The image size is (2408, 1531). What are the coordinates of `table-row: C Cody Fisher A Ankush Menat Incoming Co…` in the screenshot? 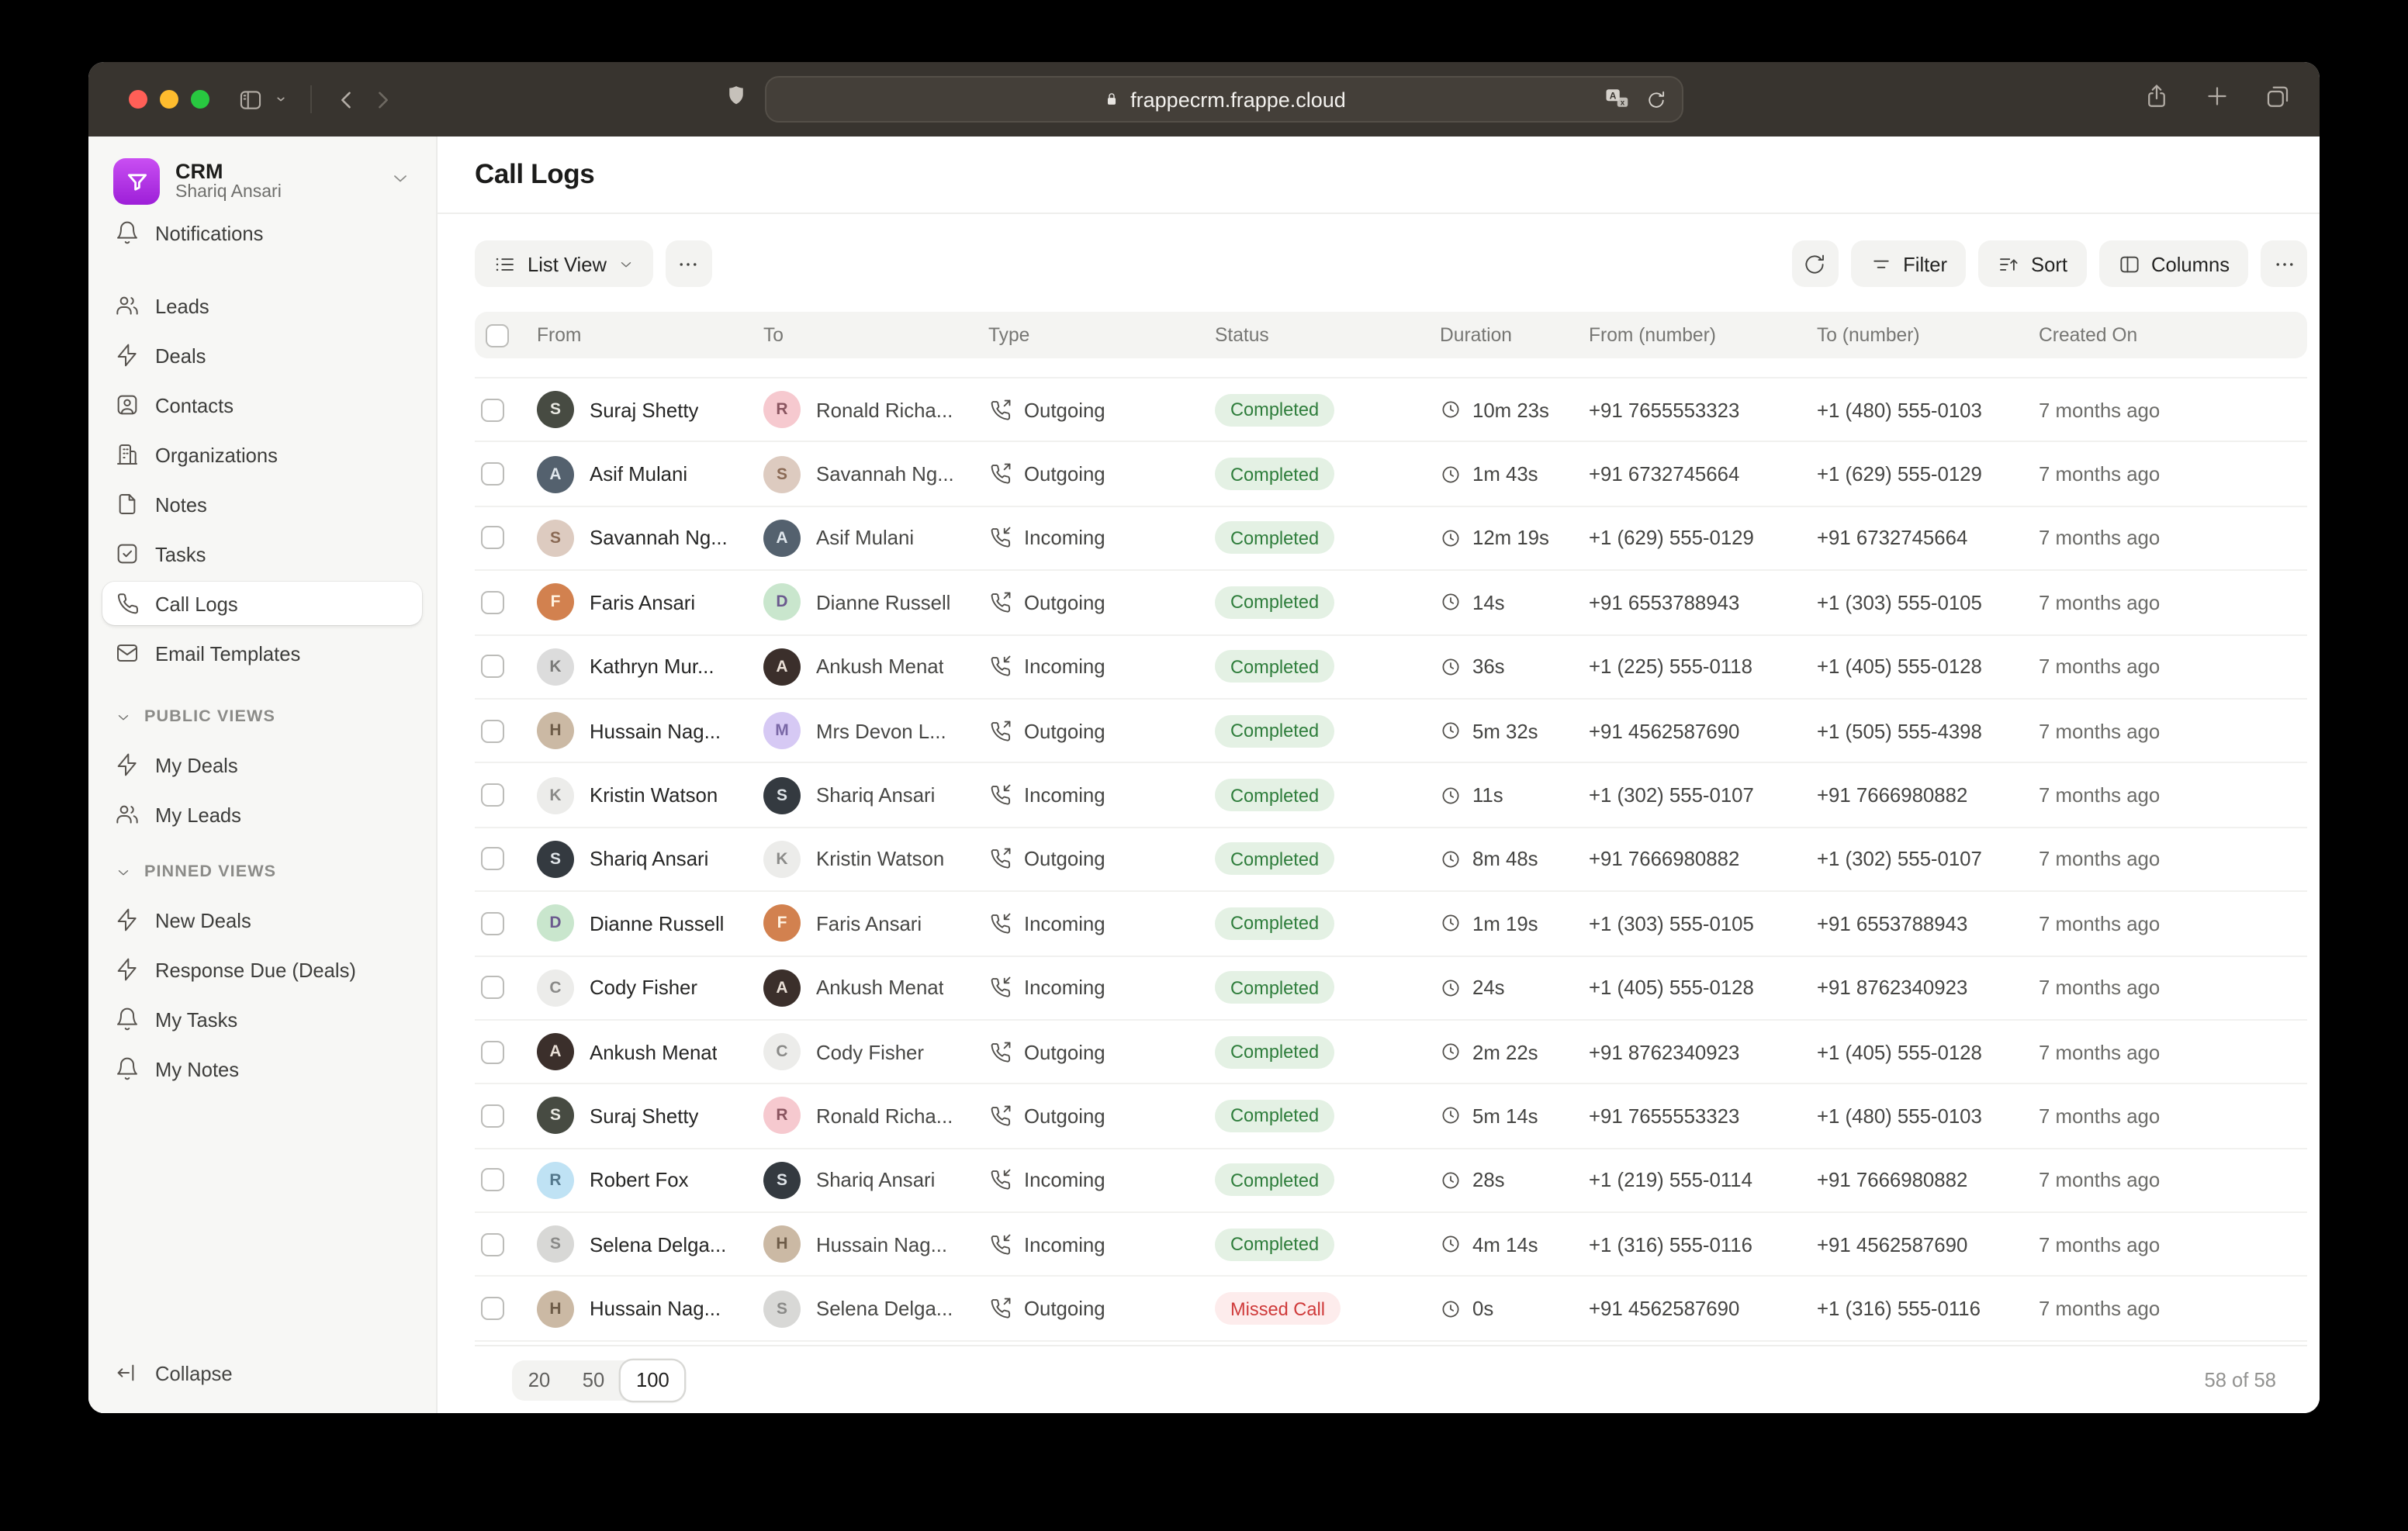 It's located at (1391, 988).